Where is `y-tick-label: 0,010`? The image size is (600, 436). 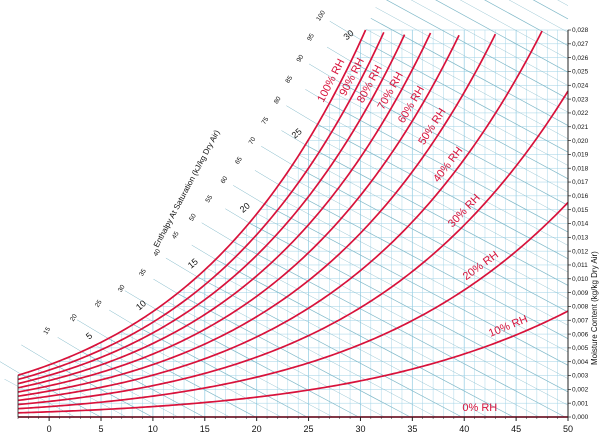
y-tick-label: 0,010 is located at coordinates (580, 279).